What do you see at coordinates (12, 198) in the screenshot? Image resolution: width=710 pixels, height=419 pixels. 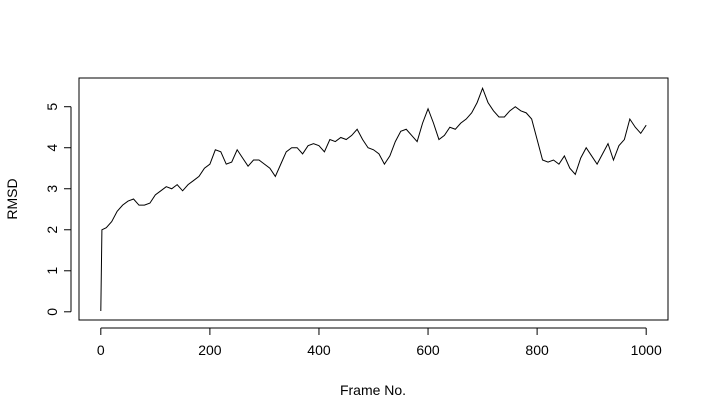 I see `y-axis-label: RMSD` at bounding box center [12, 198].